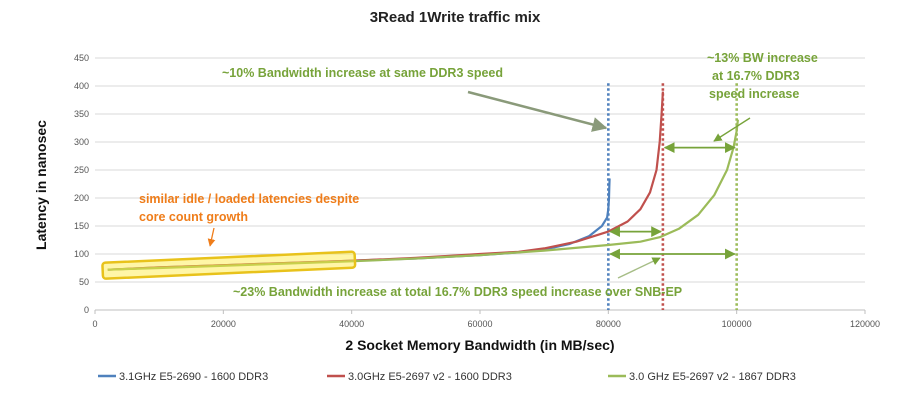  I want to click on y-tick-label: 400, so click(81, 86).